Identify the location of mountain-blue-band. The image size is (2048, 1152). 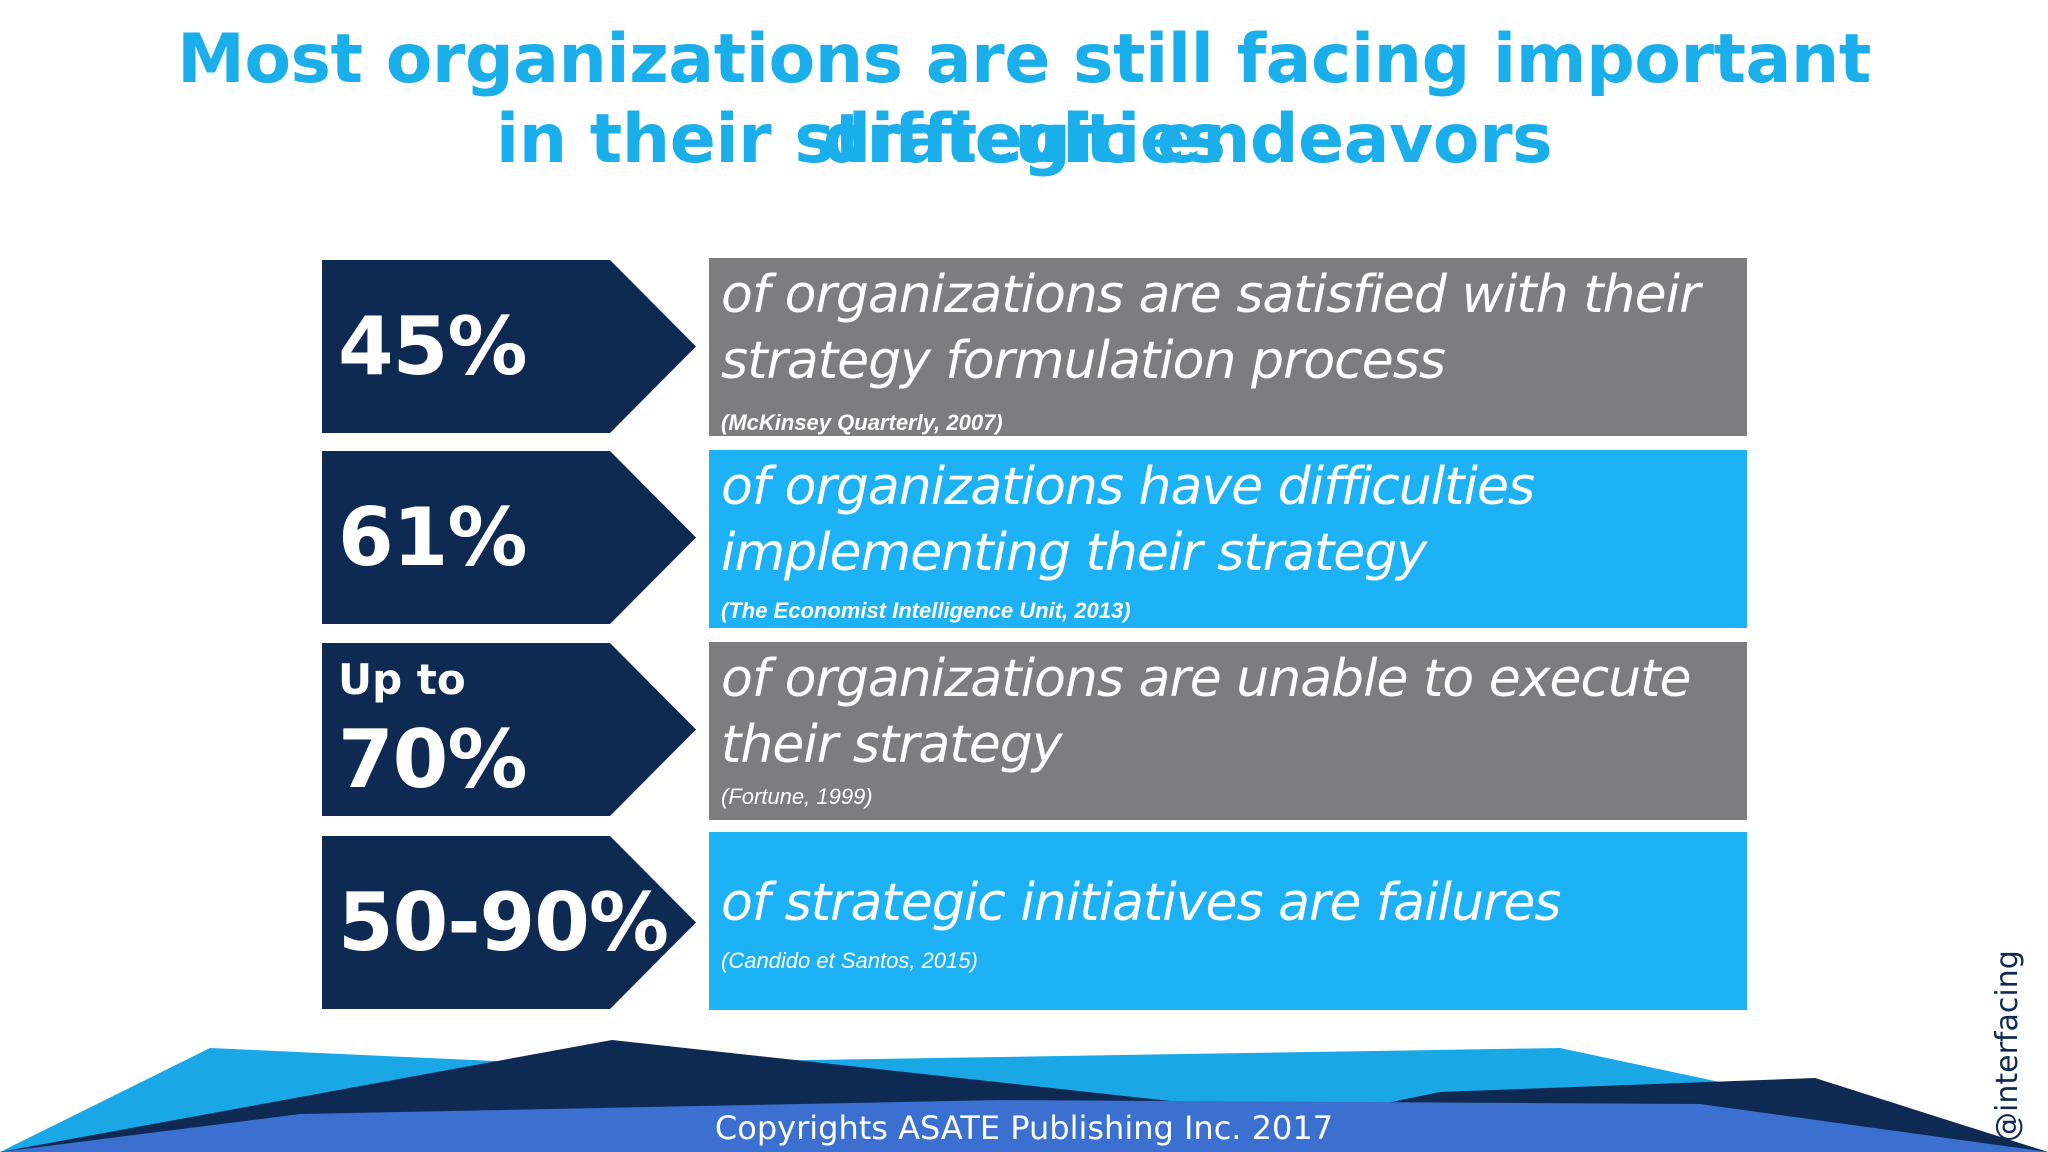
(1024, 1126).